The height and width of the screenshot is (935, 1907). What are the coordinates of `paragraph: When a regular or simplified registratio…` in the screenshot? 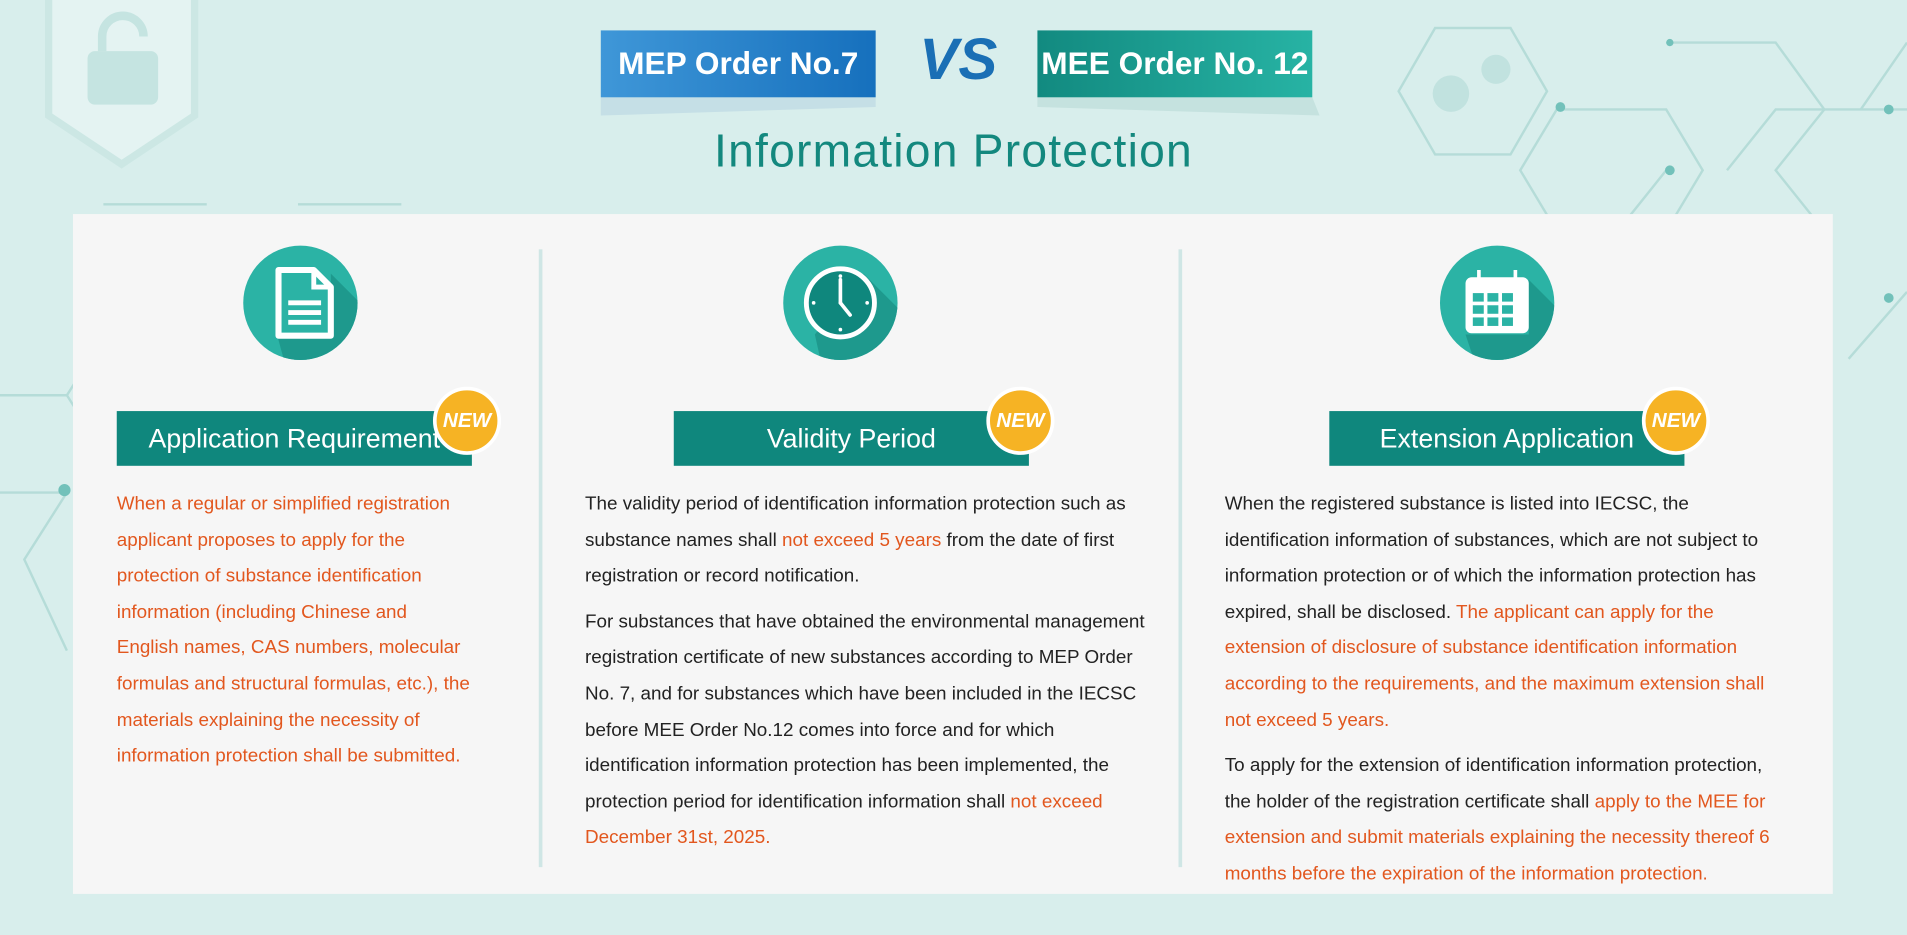 It's located at (294, 630).